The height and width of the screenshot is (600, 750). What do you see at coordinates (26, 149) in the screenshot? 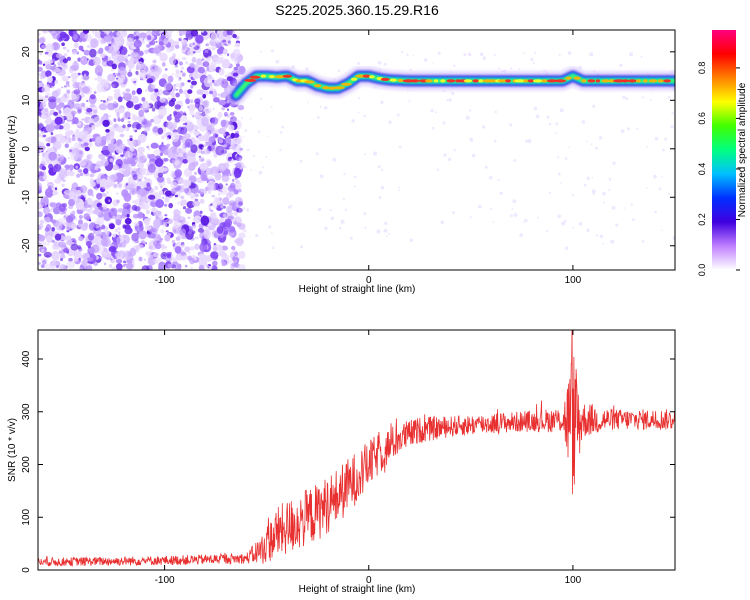
I see `spectrogram-y-tick-label: 0` at bounding box center [26, 149].